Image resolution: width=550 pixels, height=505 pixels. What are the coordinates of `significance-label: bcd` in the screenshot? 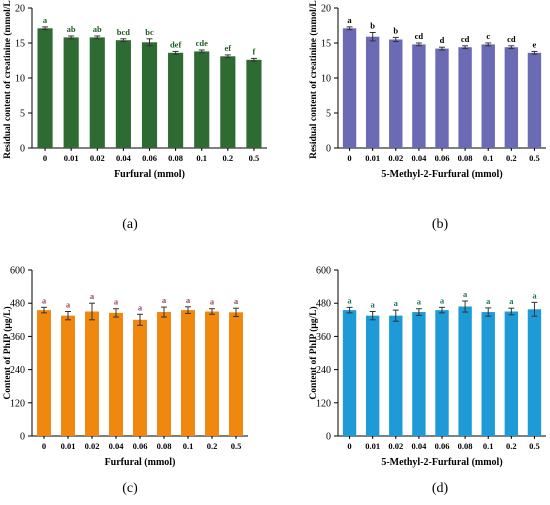 It's located at (124, 32).